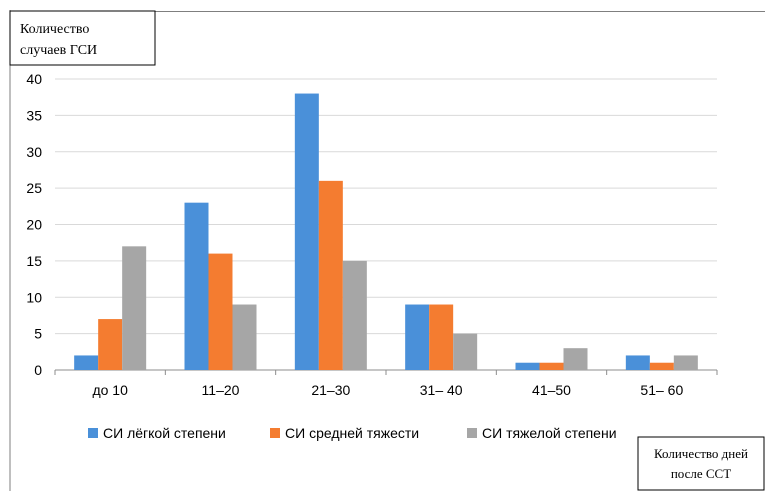 Image resolution: width=765 pixels, height=491 pixels. I want to click on x-tick-label: 21–30, so click(330, 390).